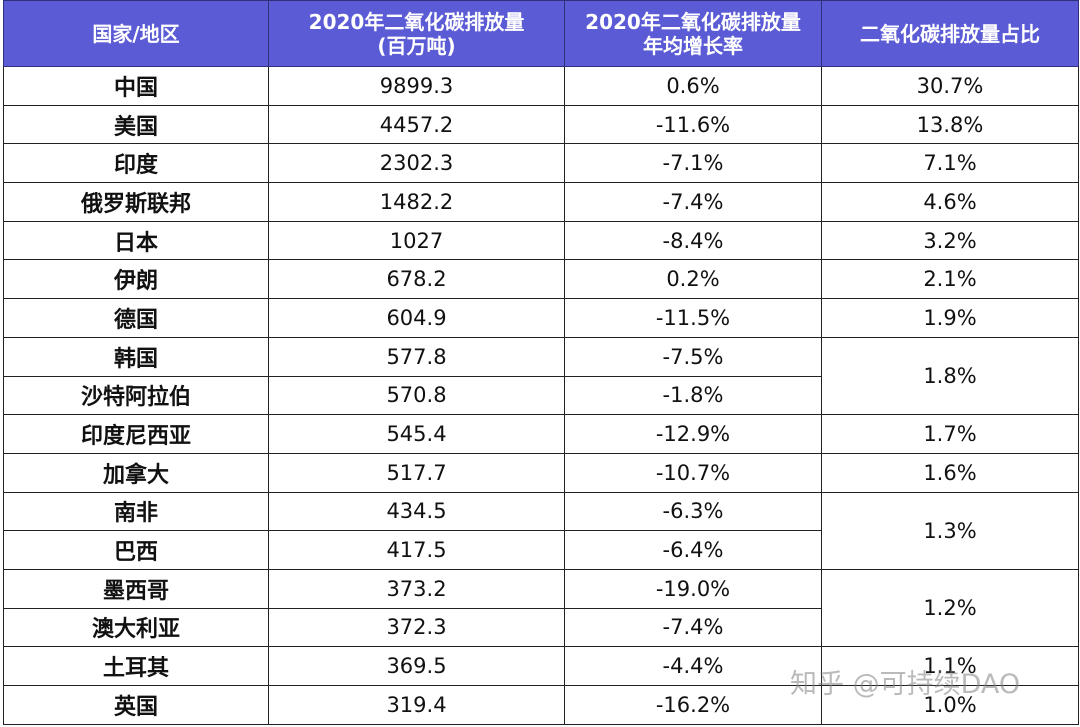 The width and height of the screenshot is (1080, 727). What do you see at coordinates (136, 627) in the screenshot?
I see `country-cell: 澳大利亚` at bounding box center [136, 627].